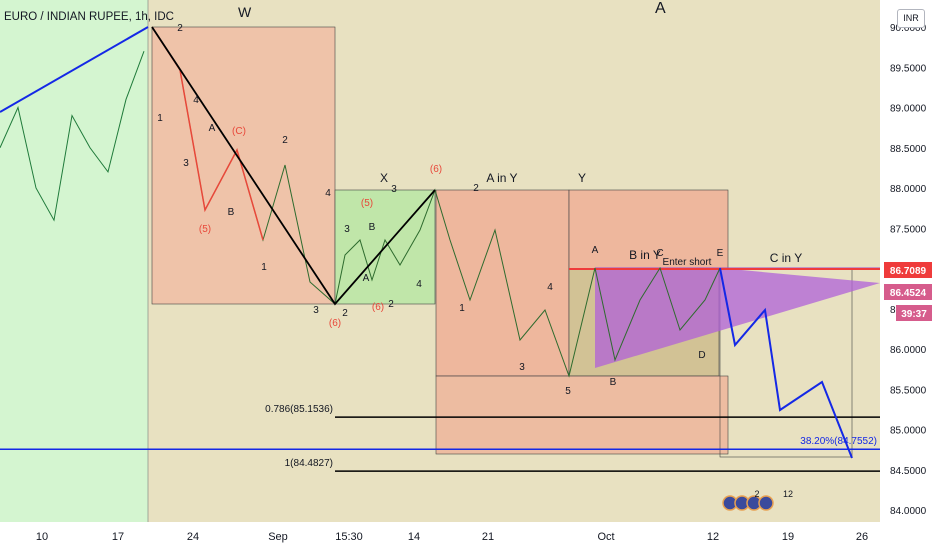 The image size is (932, 550). I want to click on label-3-x: 3, so click(394, 189).